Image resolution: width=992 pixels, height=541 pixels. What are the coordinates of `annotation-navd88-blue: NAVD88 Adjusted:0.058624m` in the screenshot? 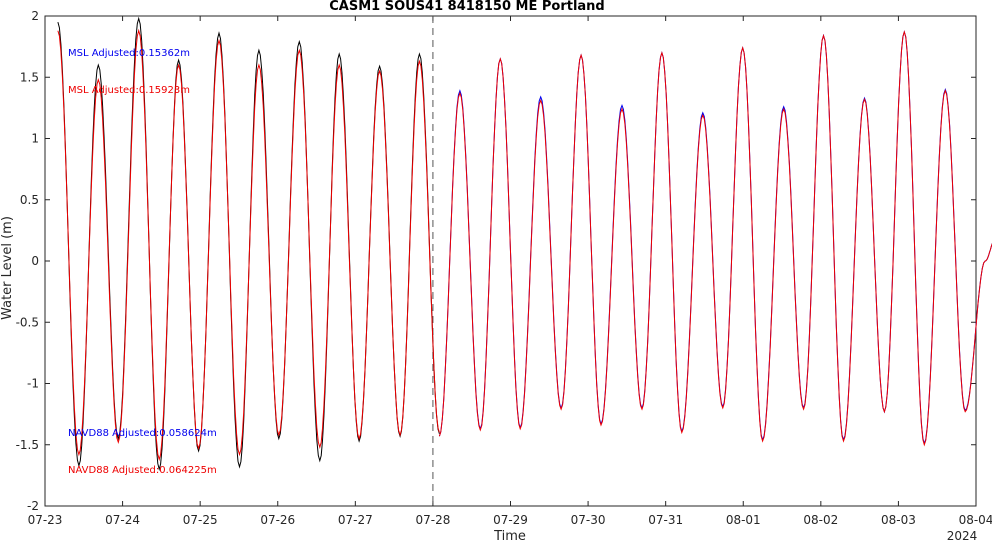 It's located at (142, 433).